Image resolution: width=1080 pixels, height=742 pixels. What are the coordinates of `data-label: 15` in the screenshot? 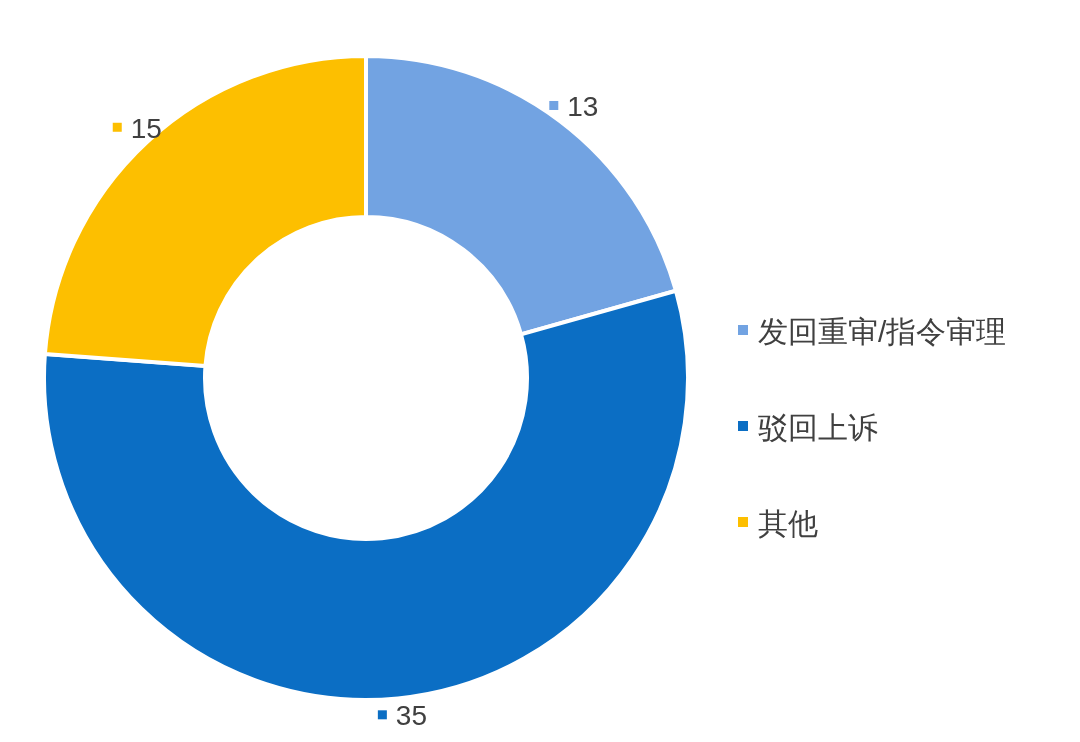 It's located at (146, 128).